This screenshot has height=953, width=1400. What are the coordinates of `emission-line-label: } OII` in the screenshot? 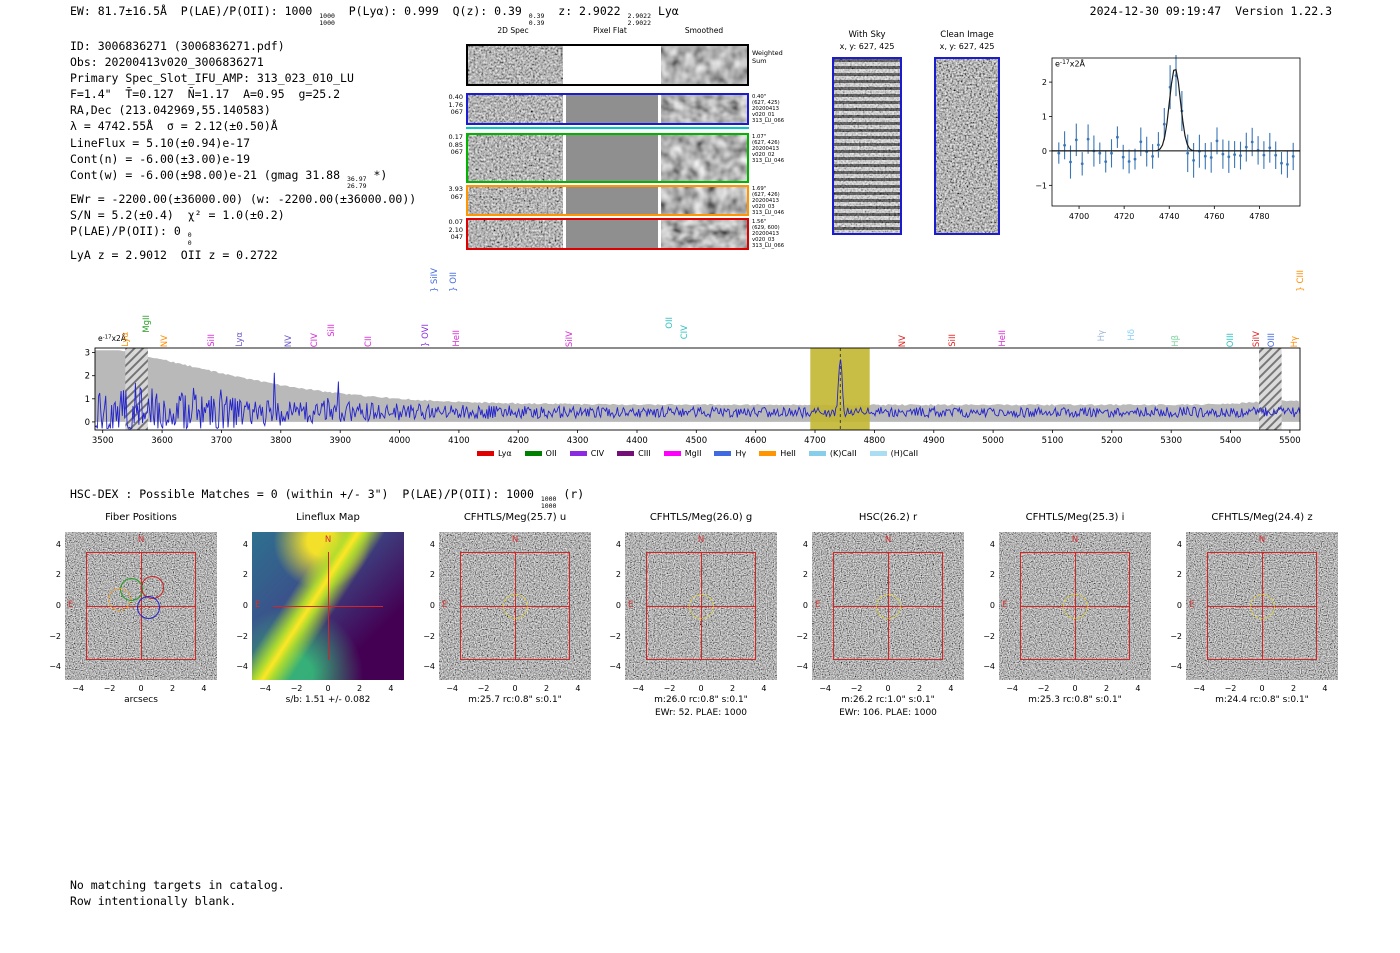 It's located at (454, 282).